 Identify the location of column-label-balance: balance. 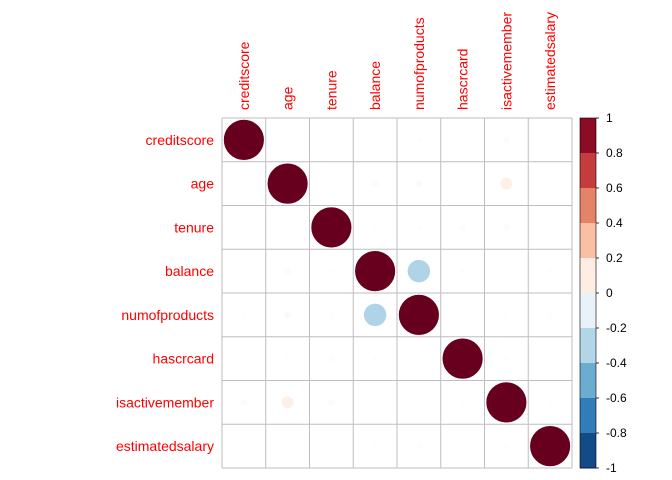
(375, 85).